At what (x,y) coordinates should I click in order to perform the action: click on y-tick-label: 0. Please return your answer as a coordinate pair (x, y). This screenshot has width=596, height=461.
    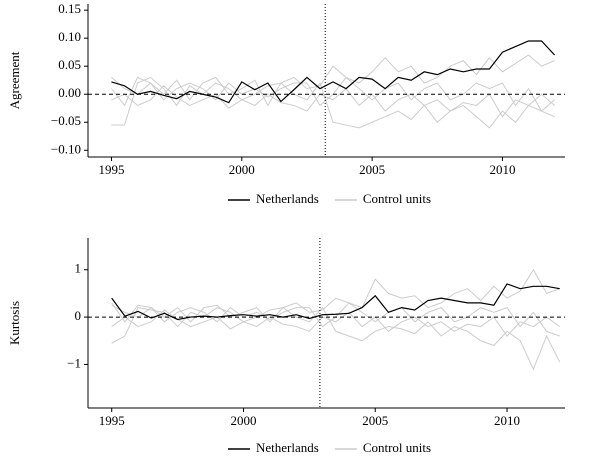
    Looking at the image, I should click on (78, 315).